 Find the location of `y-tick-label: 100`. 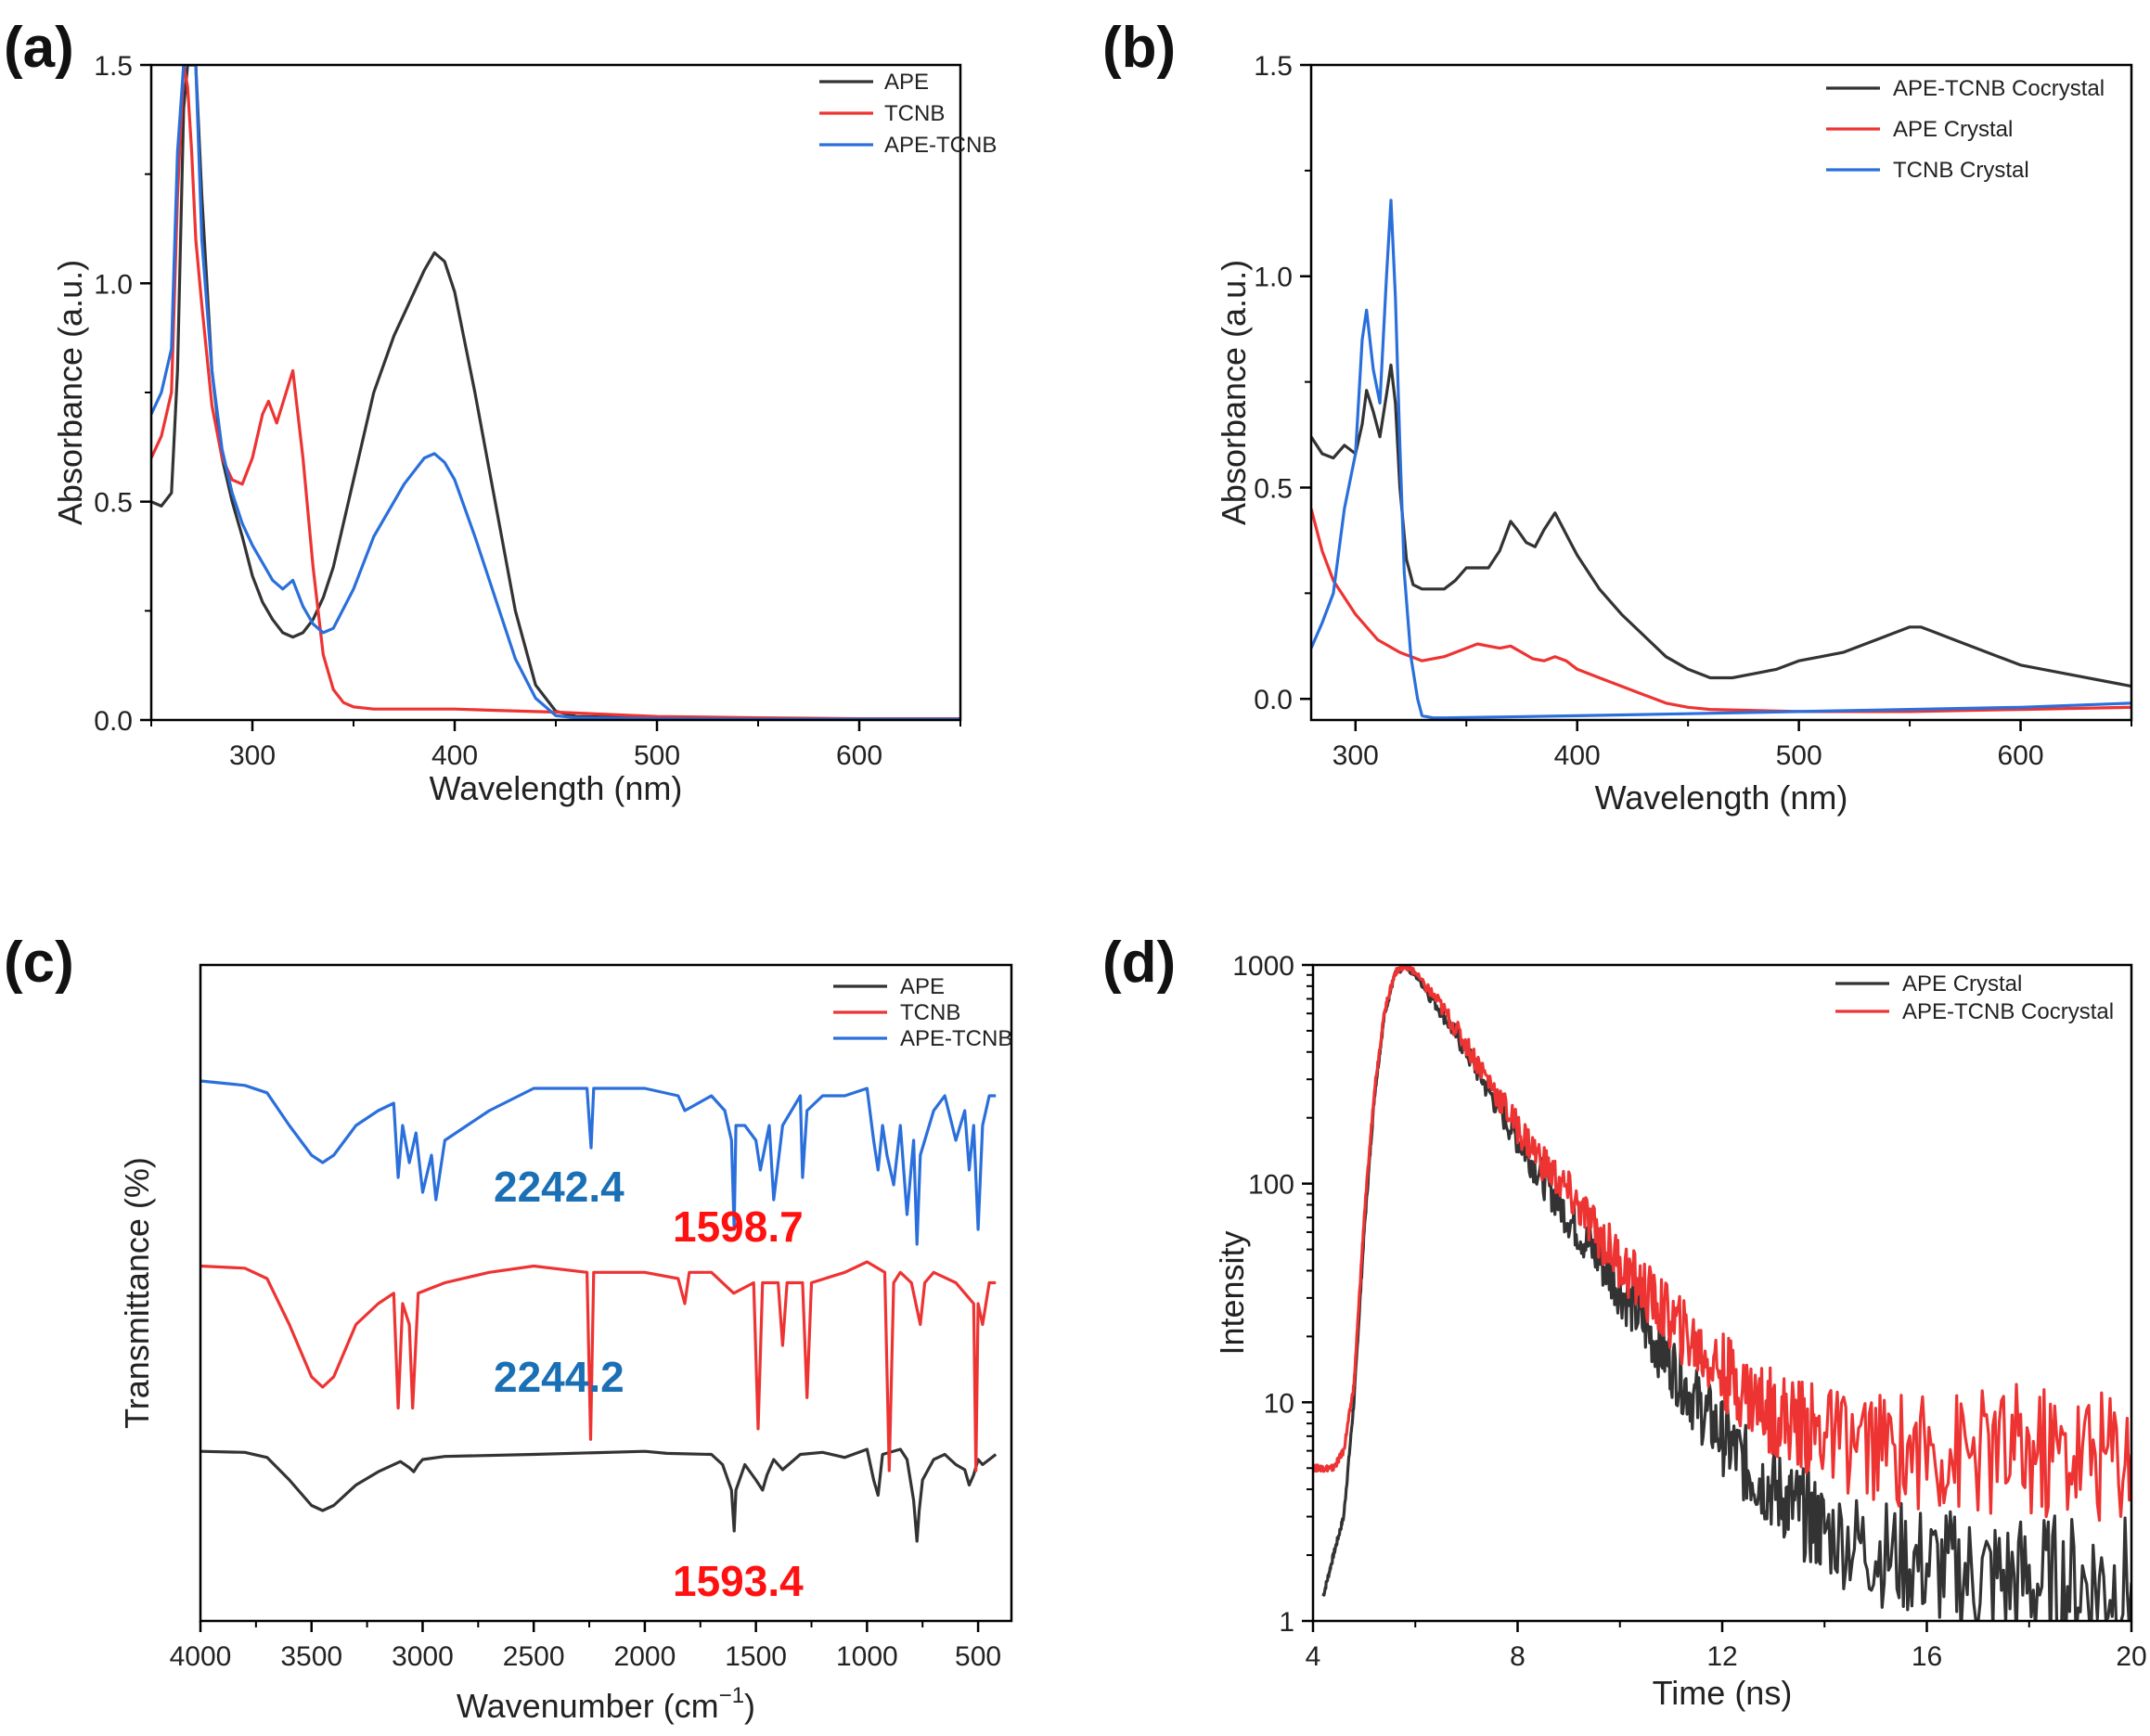

y-tick-label: 100 is located at coordinates (1271, 1185).